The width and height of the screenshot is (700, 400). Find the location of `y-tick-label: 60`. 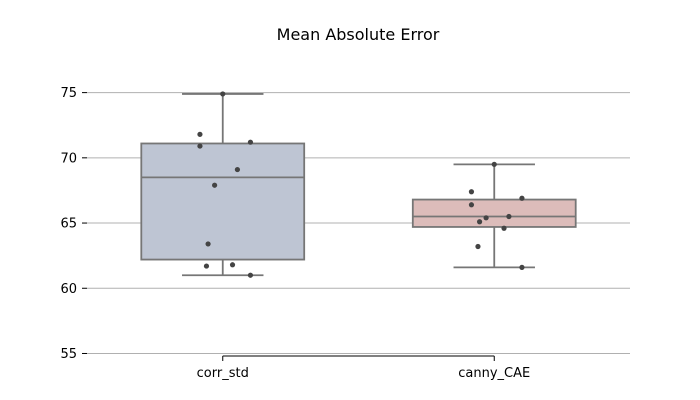

y-tick-label: 60 is located at coordinates (68, 289).